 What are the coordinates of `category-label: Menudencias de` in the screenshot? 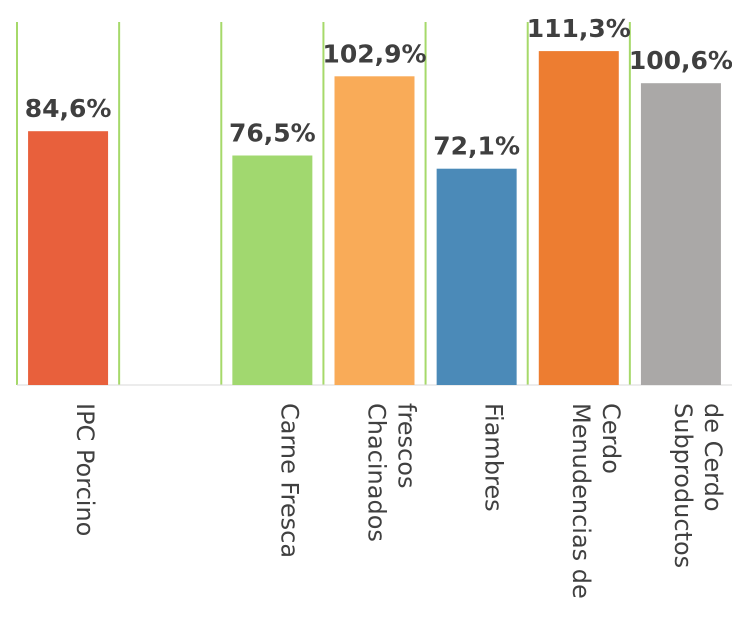 It's located at (581, 501).